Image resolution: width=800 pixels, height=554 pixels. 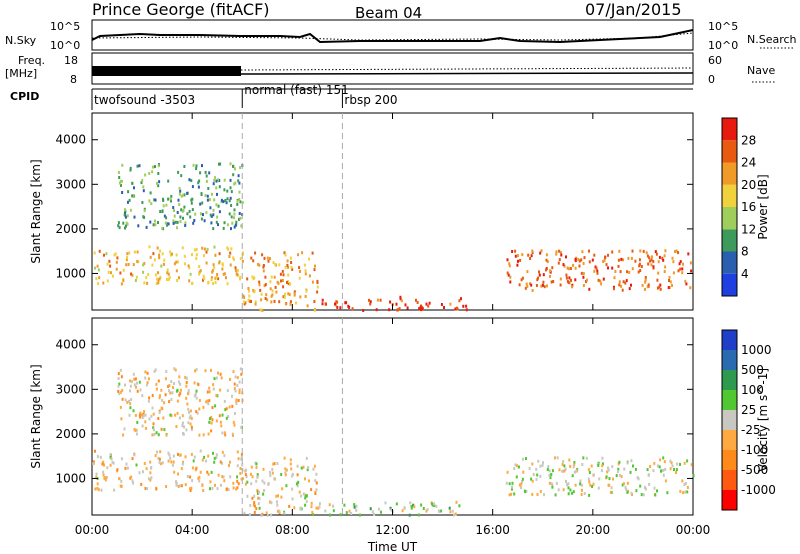 I want to click on date-label: 07/Jan/2015, so click(x=633, y=9).